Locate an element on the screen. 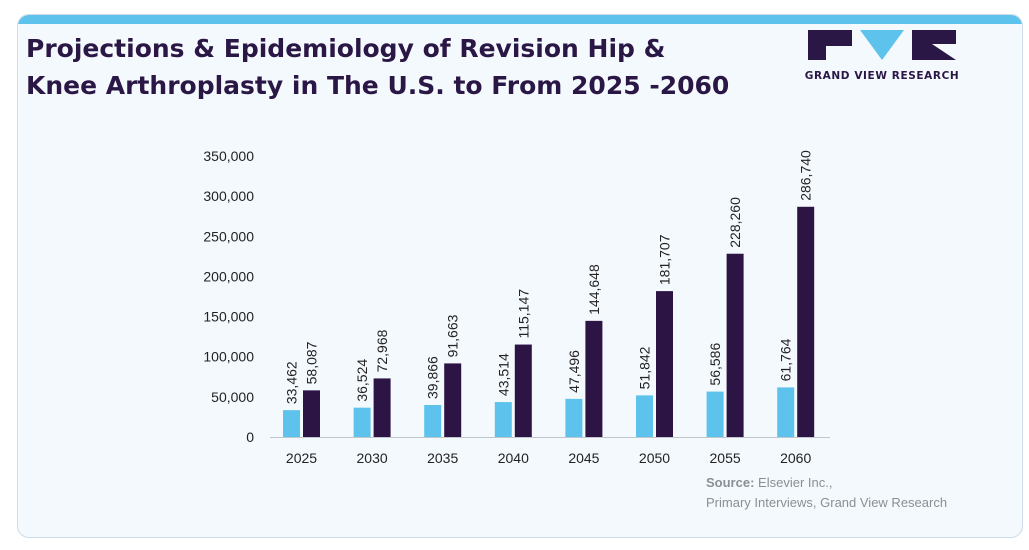  x-tick-label: 2050 is located at coordinates (654, 458).